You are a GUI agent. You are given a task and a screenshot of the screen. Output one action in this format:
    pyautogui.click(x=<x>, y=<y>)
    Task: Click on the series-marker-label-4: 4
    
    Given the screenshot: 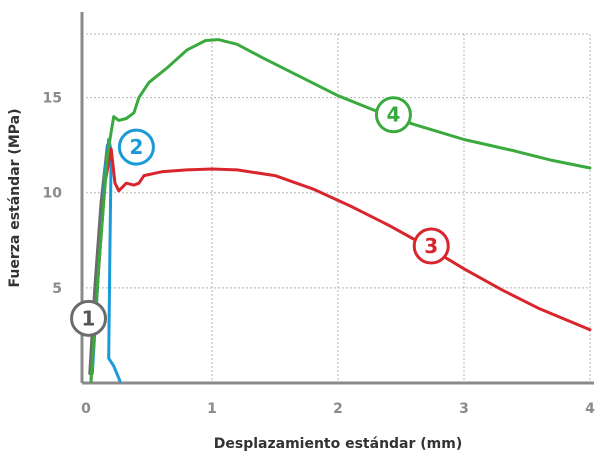 What is the action you would take?
    pyautogui.click(x=393, y=115)
    